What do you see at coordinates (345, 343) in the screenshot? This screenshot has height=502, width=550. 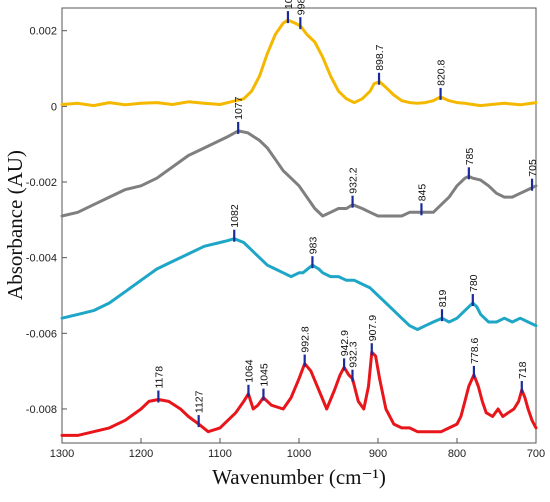 I see `peak-label: 942.9` at bounding box center [345, 343].